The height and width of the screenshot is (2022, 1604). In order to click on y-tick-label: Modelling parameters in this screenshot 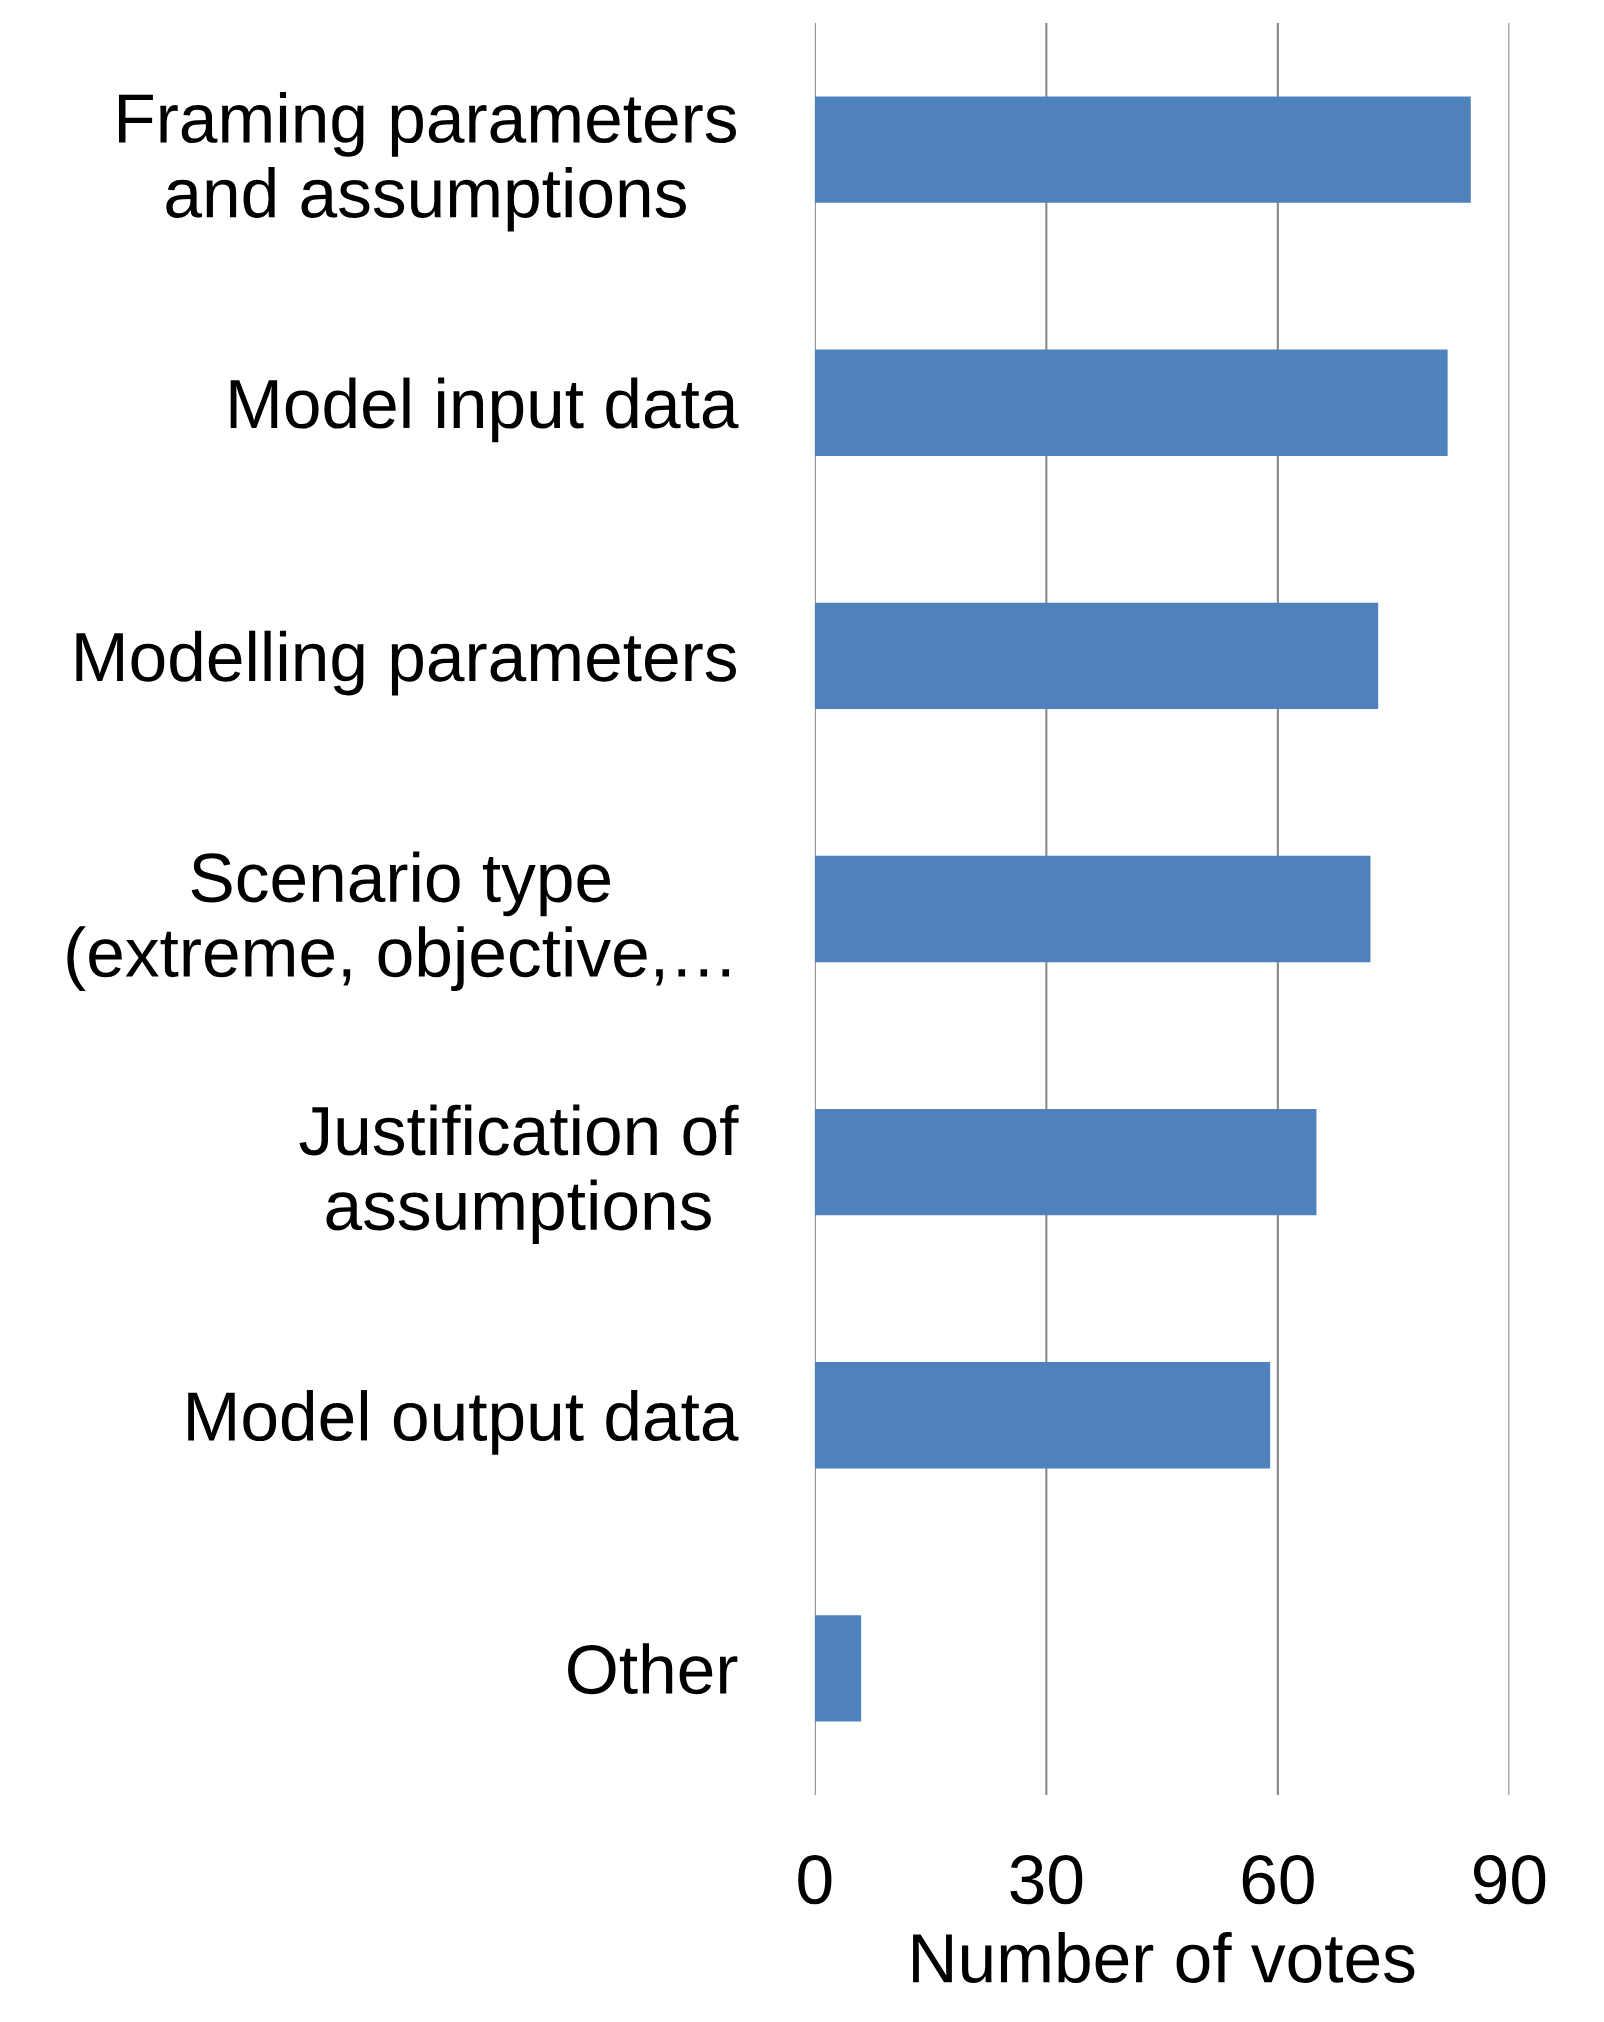, I will do `click(406, 663)`.